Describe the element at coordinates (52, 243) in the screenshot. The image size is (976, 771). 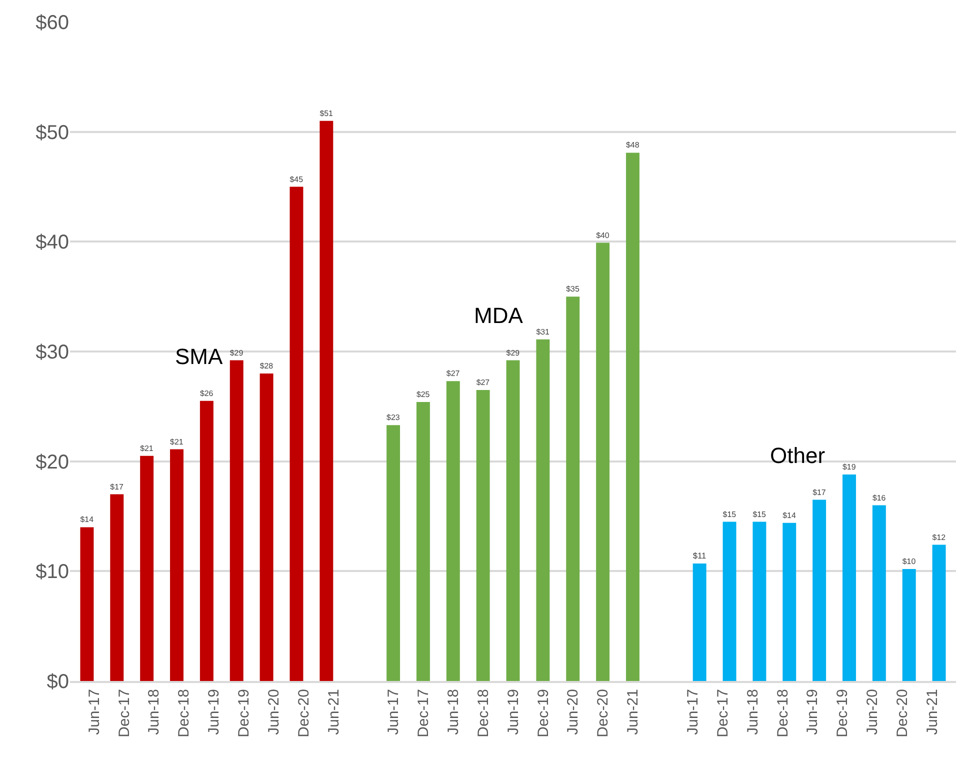
I see `y-tick-label: $40` at that location.